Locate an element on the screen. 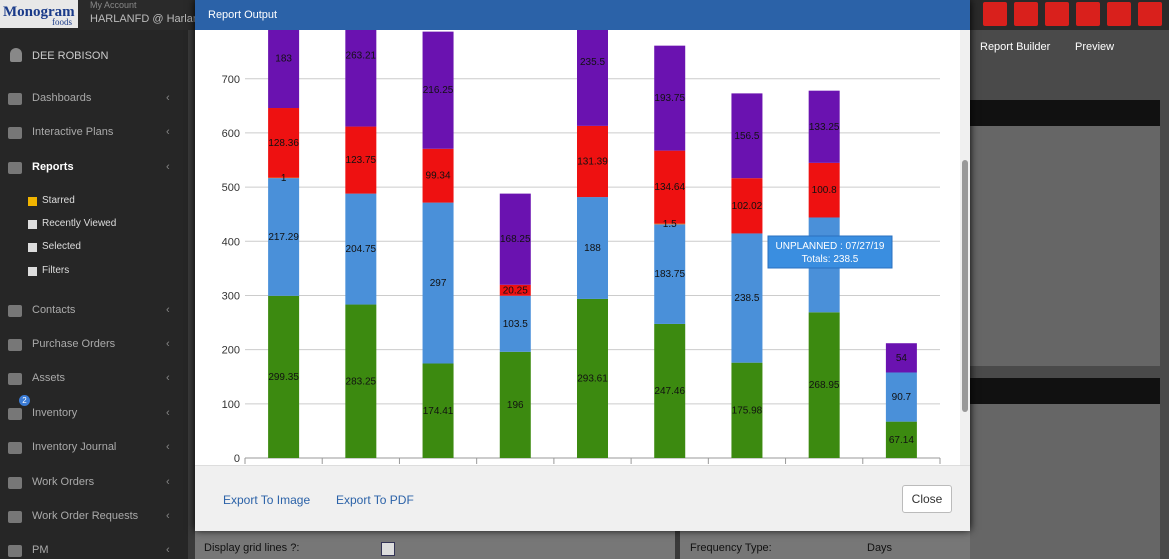  data-label: 268.95 is located at coordinates (824, 385).